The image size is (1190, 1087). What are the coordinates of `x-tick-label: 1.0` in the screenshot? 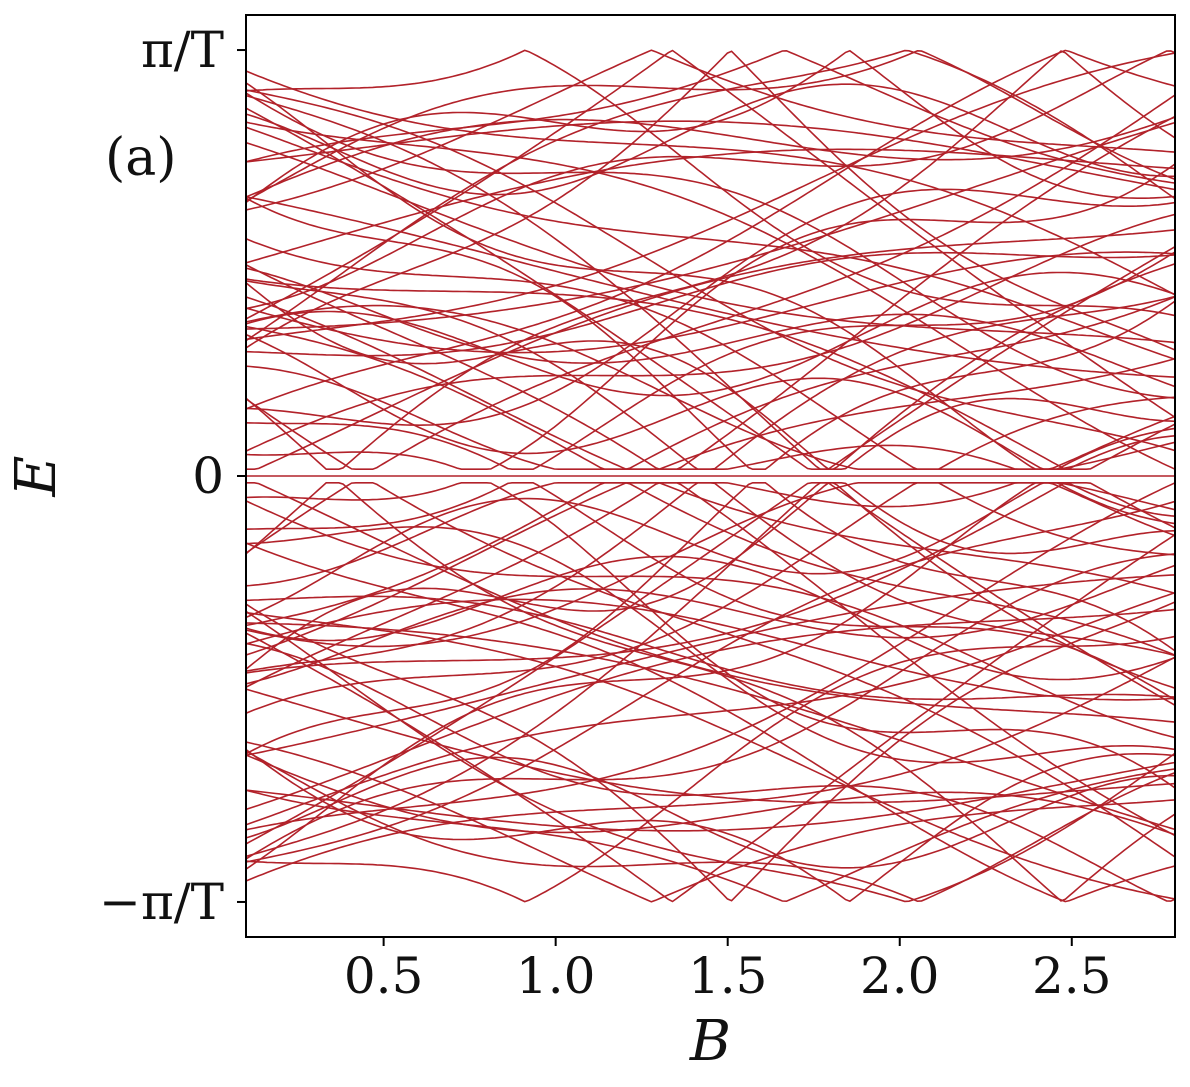 It's located at (556, 976).